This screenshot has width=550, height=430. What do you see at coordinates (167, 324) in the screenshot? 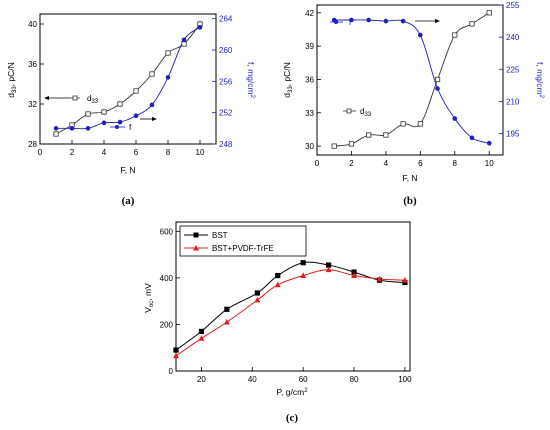
I see `y-tick-label-c: 200` at bounding box center [167, 324].